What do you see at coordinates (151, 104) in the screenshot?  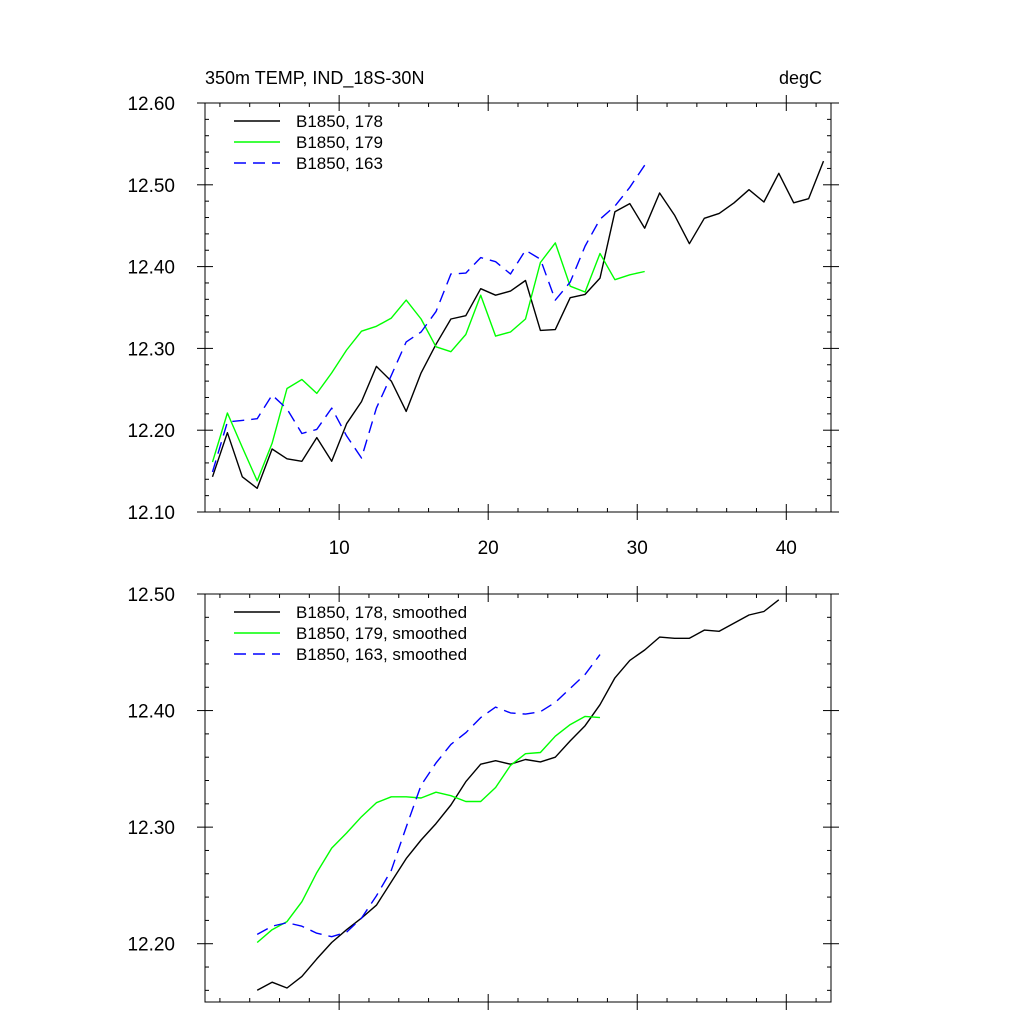 I see `y-tick-label: 12.60` at bounding box center [151, 104].